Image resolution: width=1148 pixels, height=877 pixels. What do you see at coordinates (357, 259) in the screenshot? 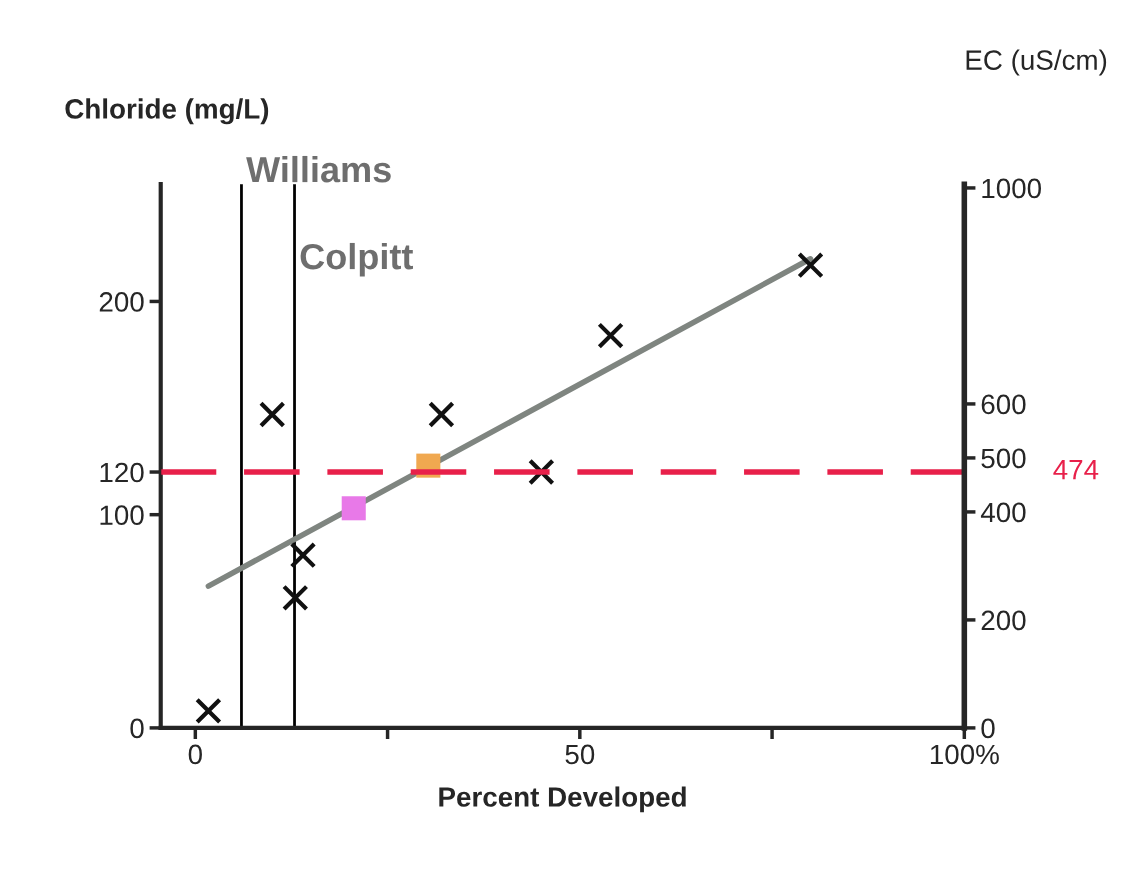
I see `ref-line-label: Colpitt` at bounding box center [357, 259].